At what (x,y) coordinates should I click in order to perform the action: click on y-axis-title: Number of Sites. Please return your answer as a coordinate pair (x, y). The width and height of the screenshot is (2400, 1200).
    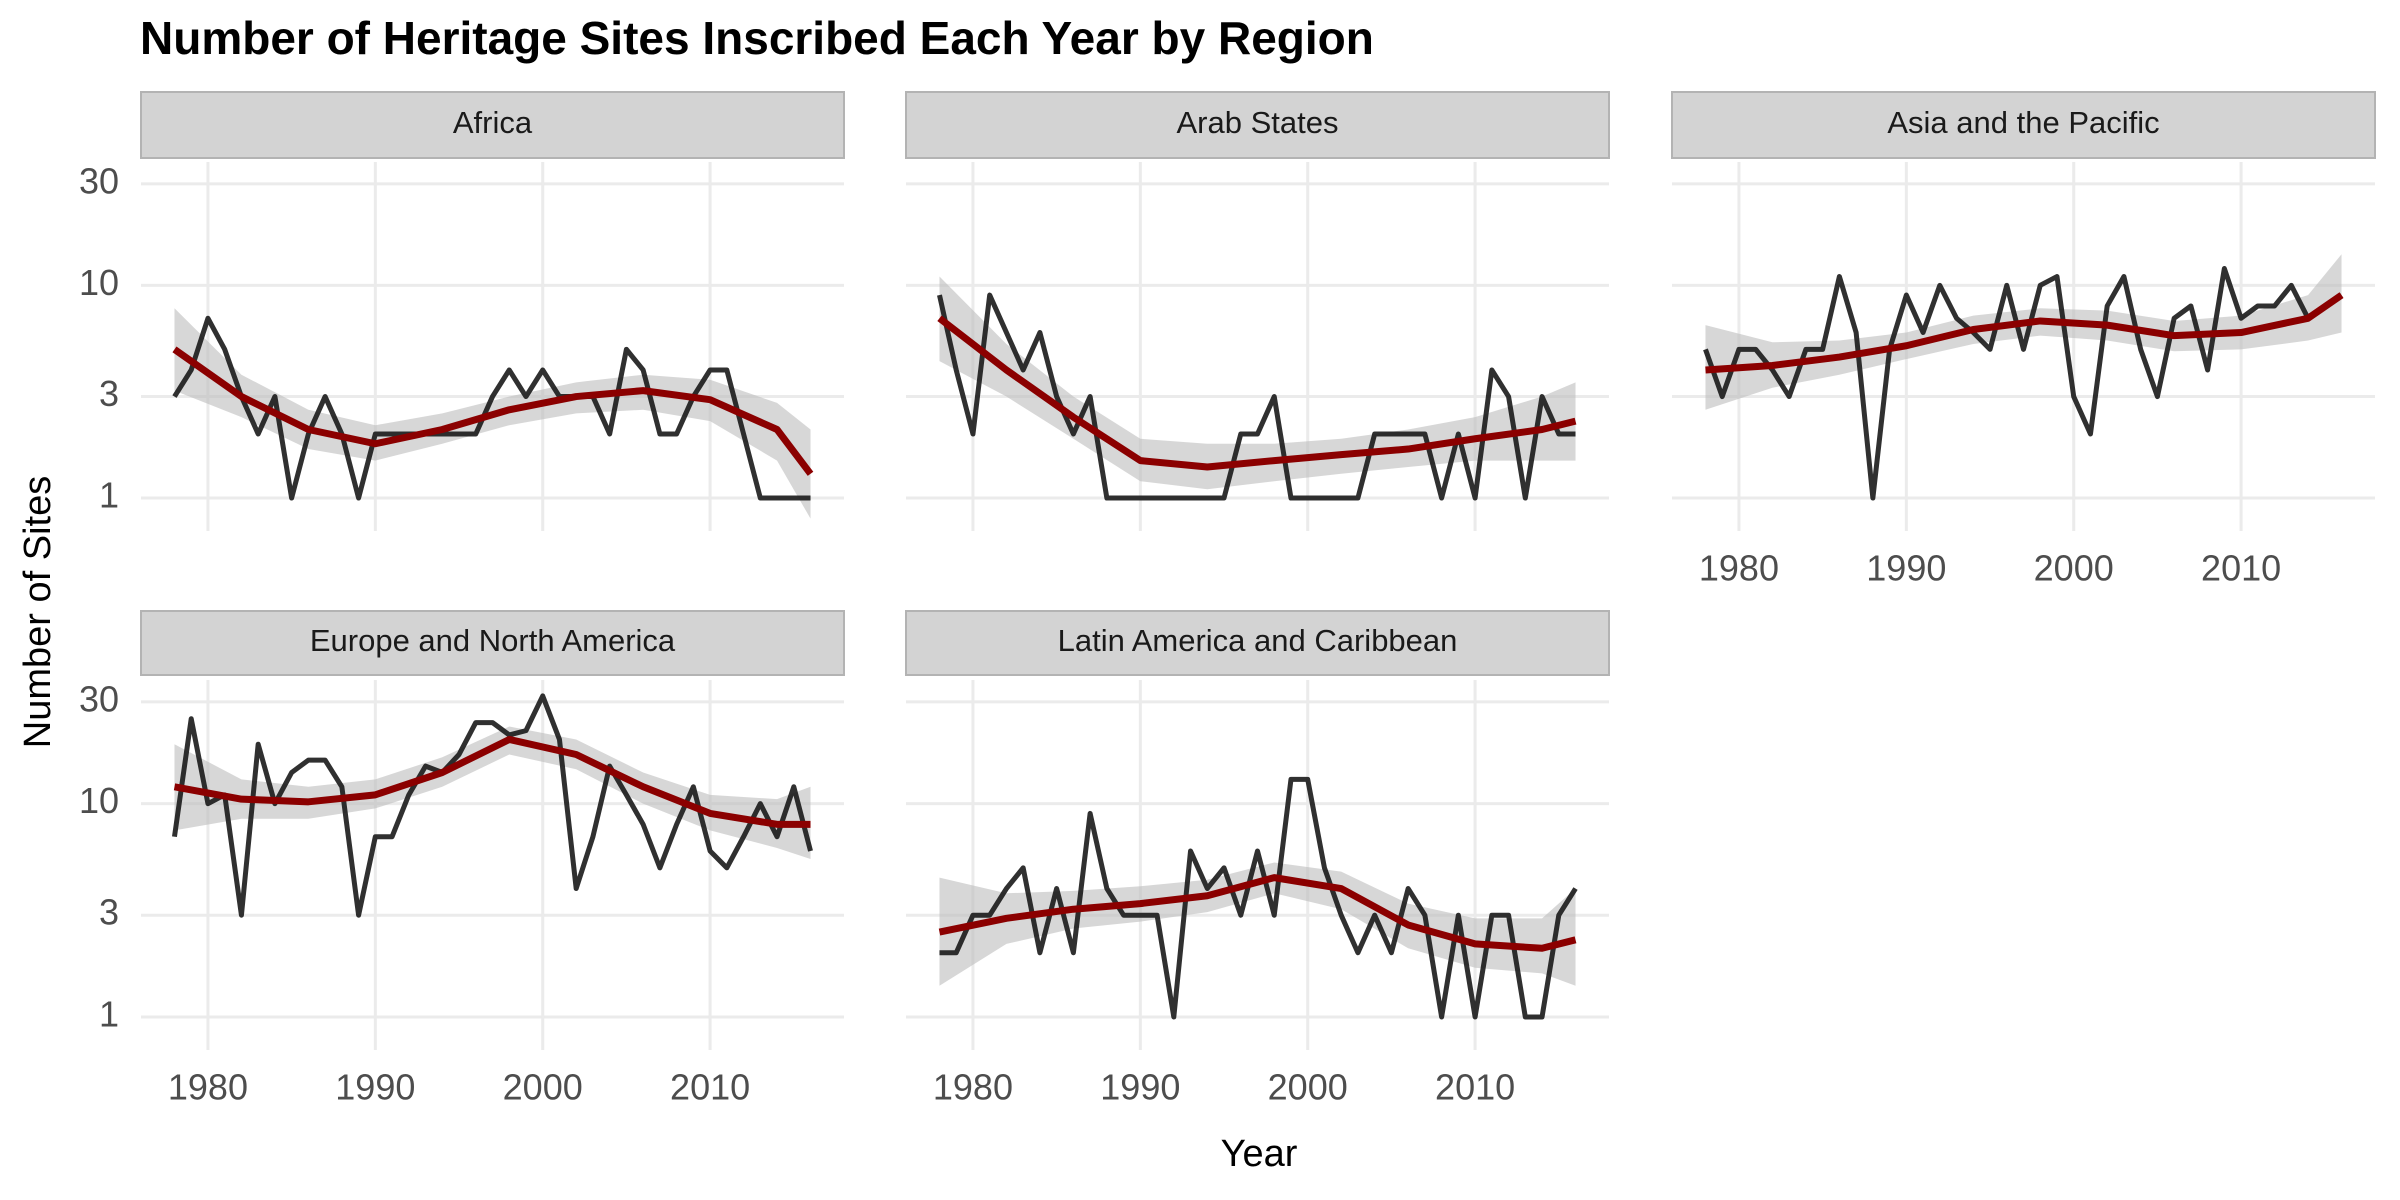
    Looking at the image, I should click on (38, 612).